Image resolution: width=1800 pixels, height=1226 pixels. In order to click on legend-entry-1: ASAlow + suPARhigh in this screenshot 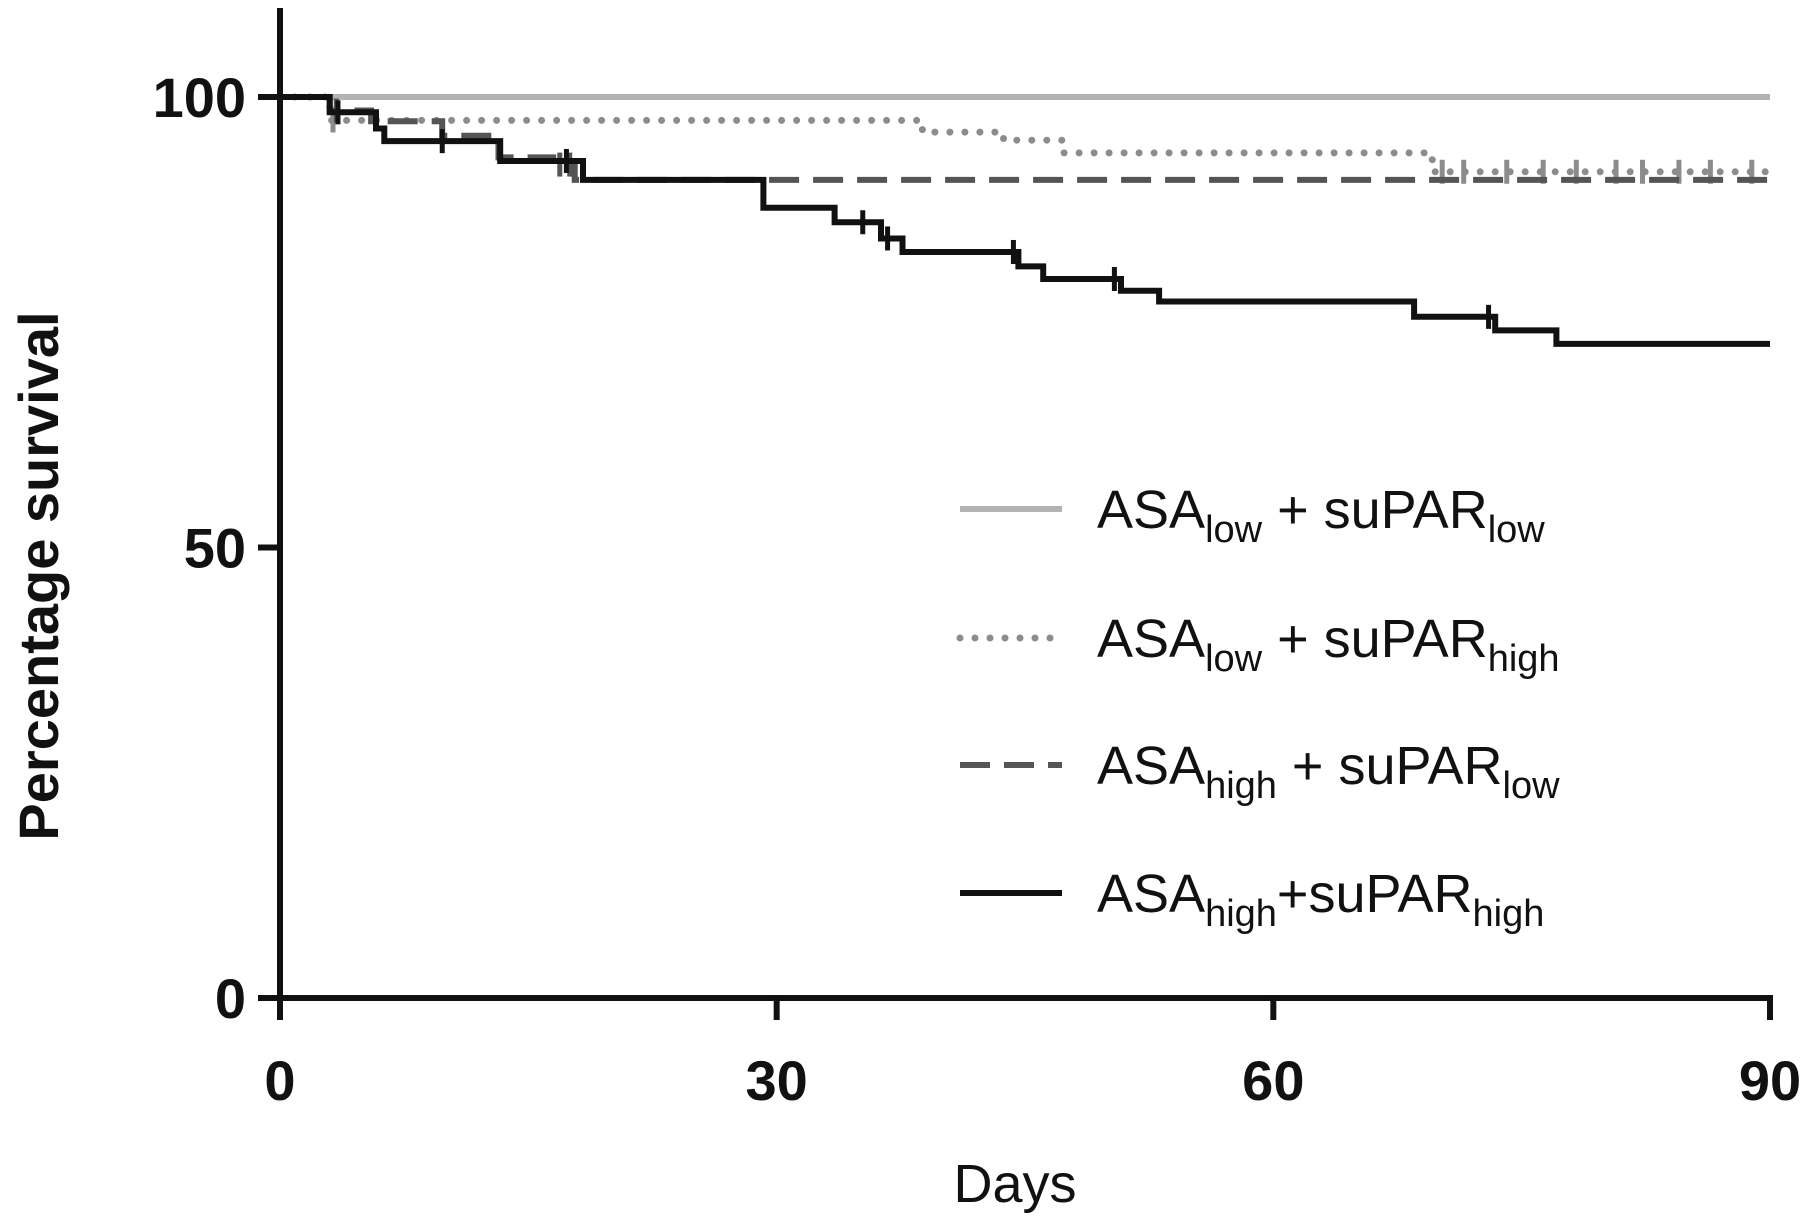, I will do `click(1258, 644)`.